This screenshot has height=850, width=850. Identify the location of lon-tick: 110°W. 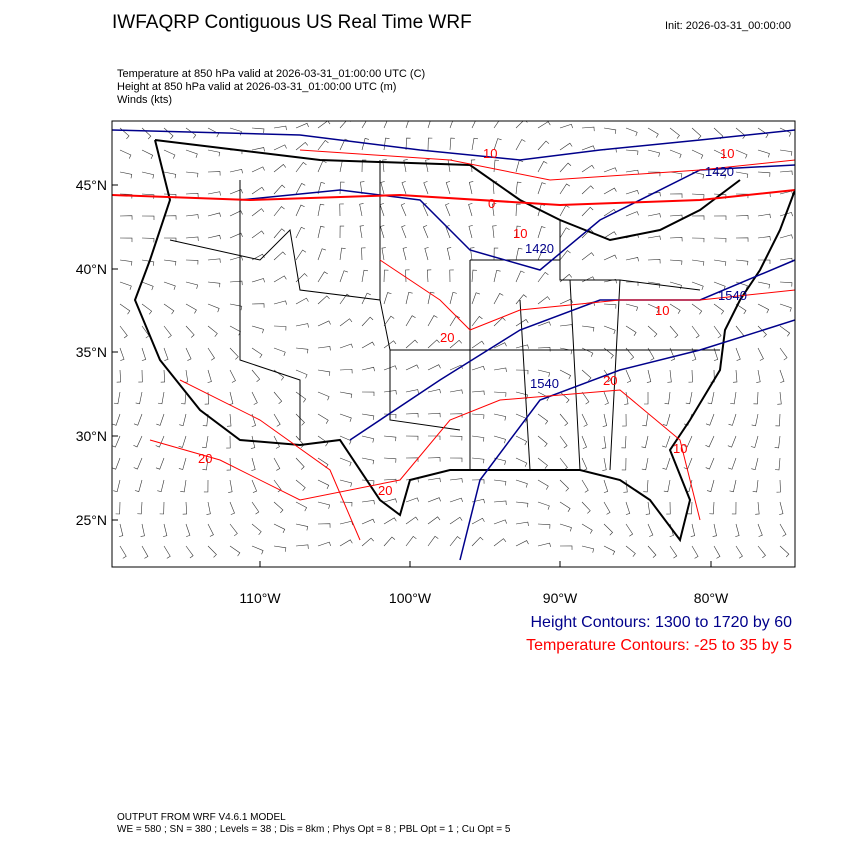
(260, 598).